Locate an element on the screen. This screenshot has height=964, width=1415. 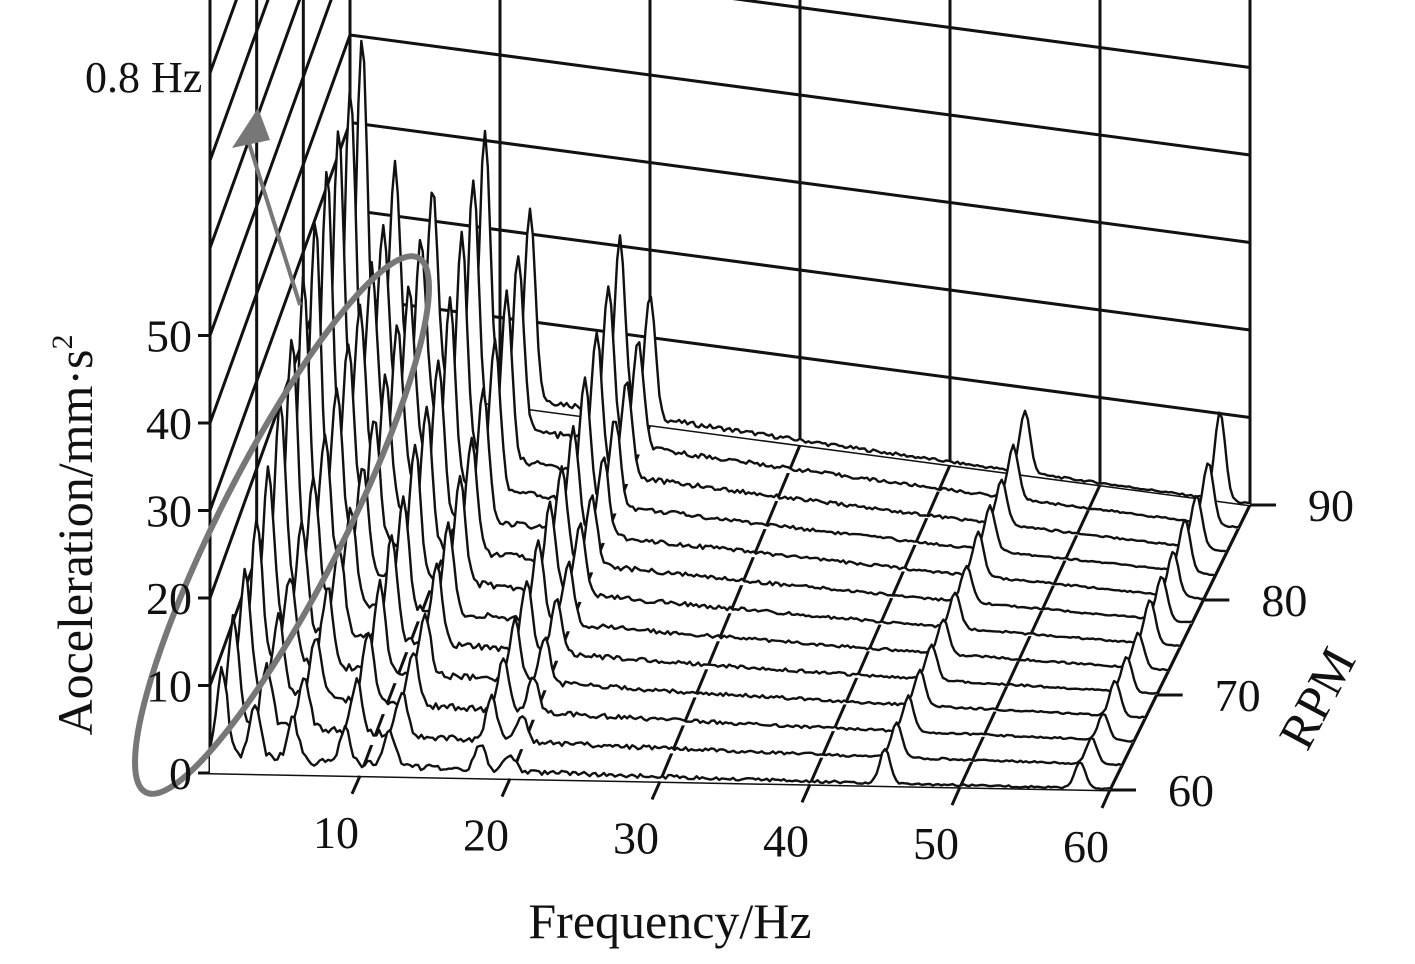
floor-gridline is located at coordinates (580, 602).